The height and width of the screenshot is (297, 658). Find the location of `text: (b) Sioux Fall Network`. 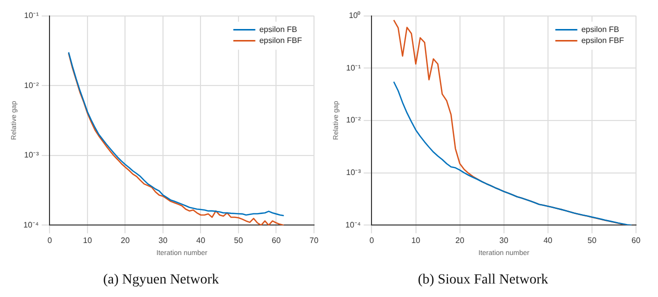

text: (b) Sioux Fall Network is located at coordinates (483, 280).